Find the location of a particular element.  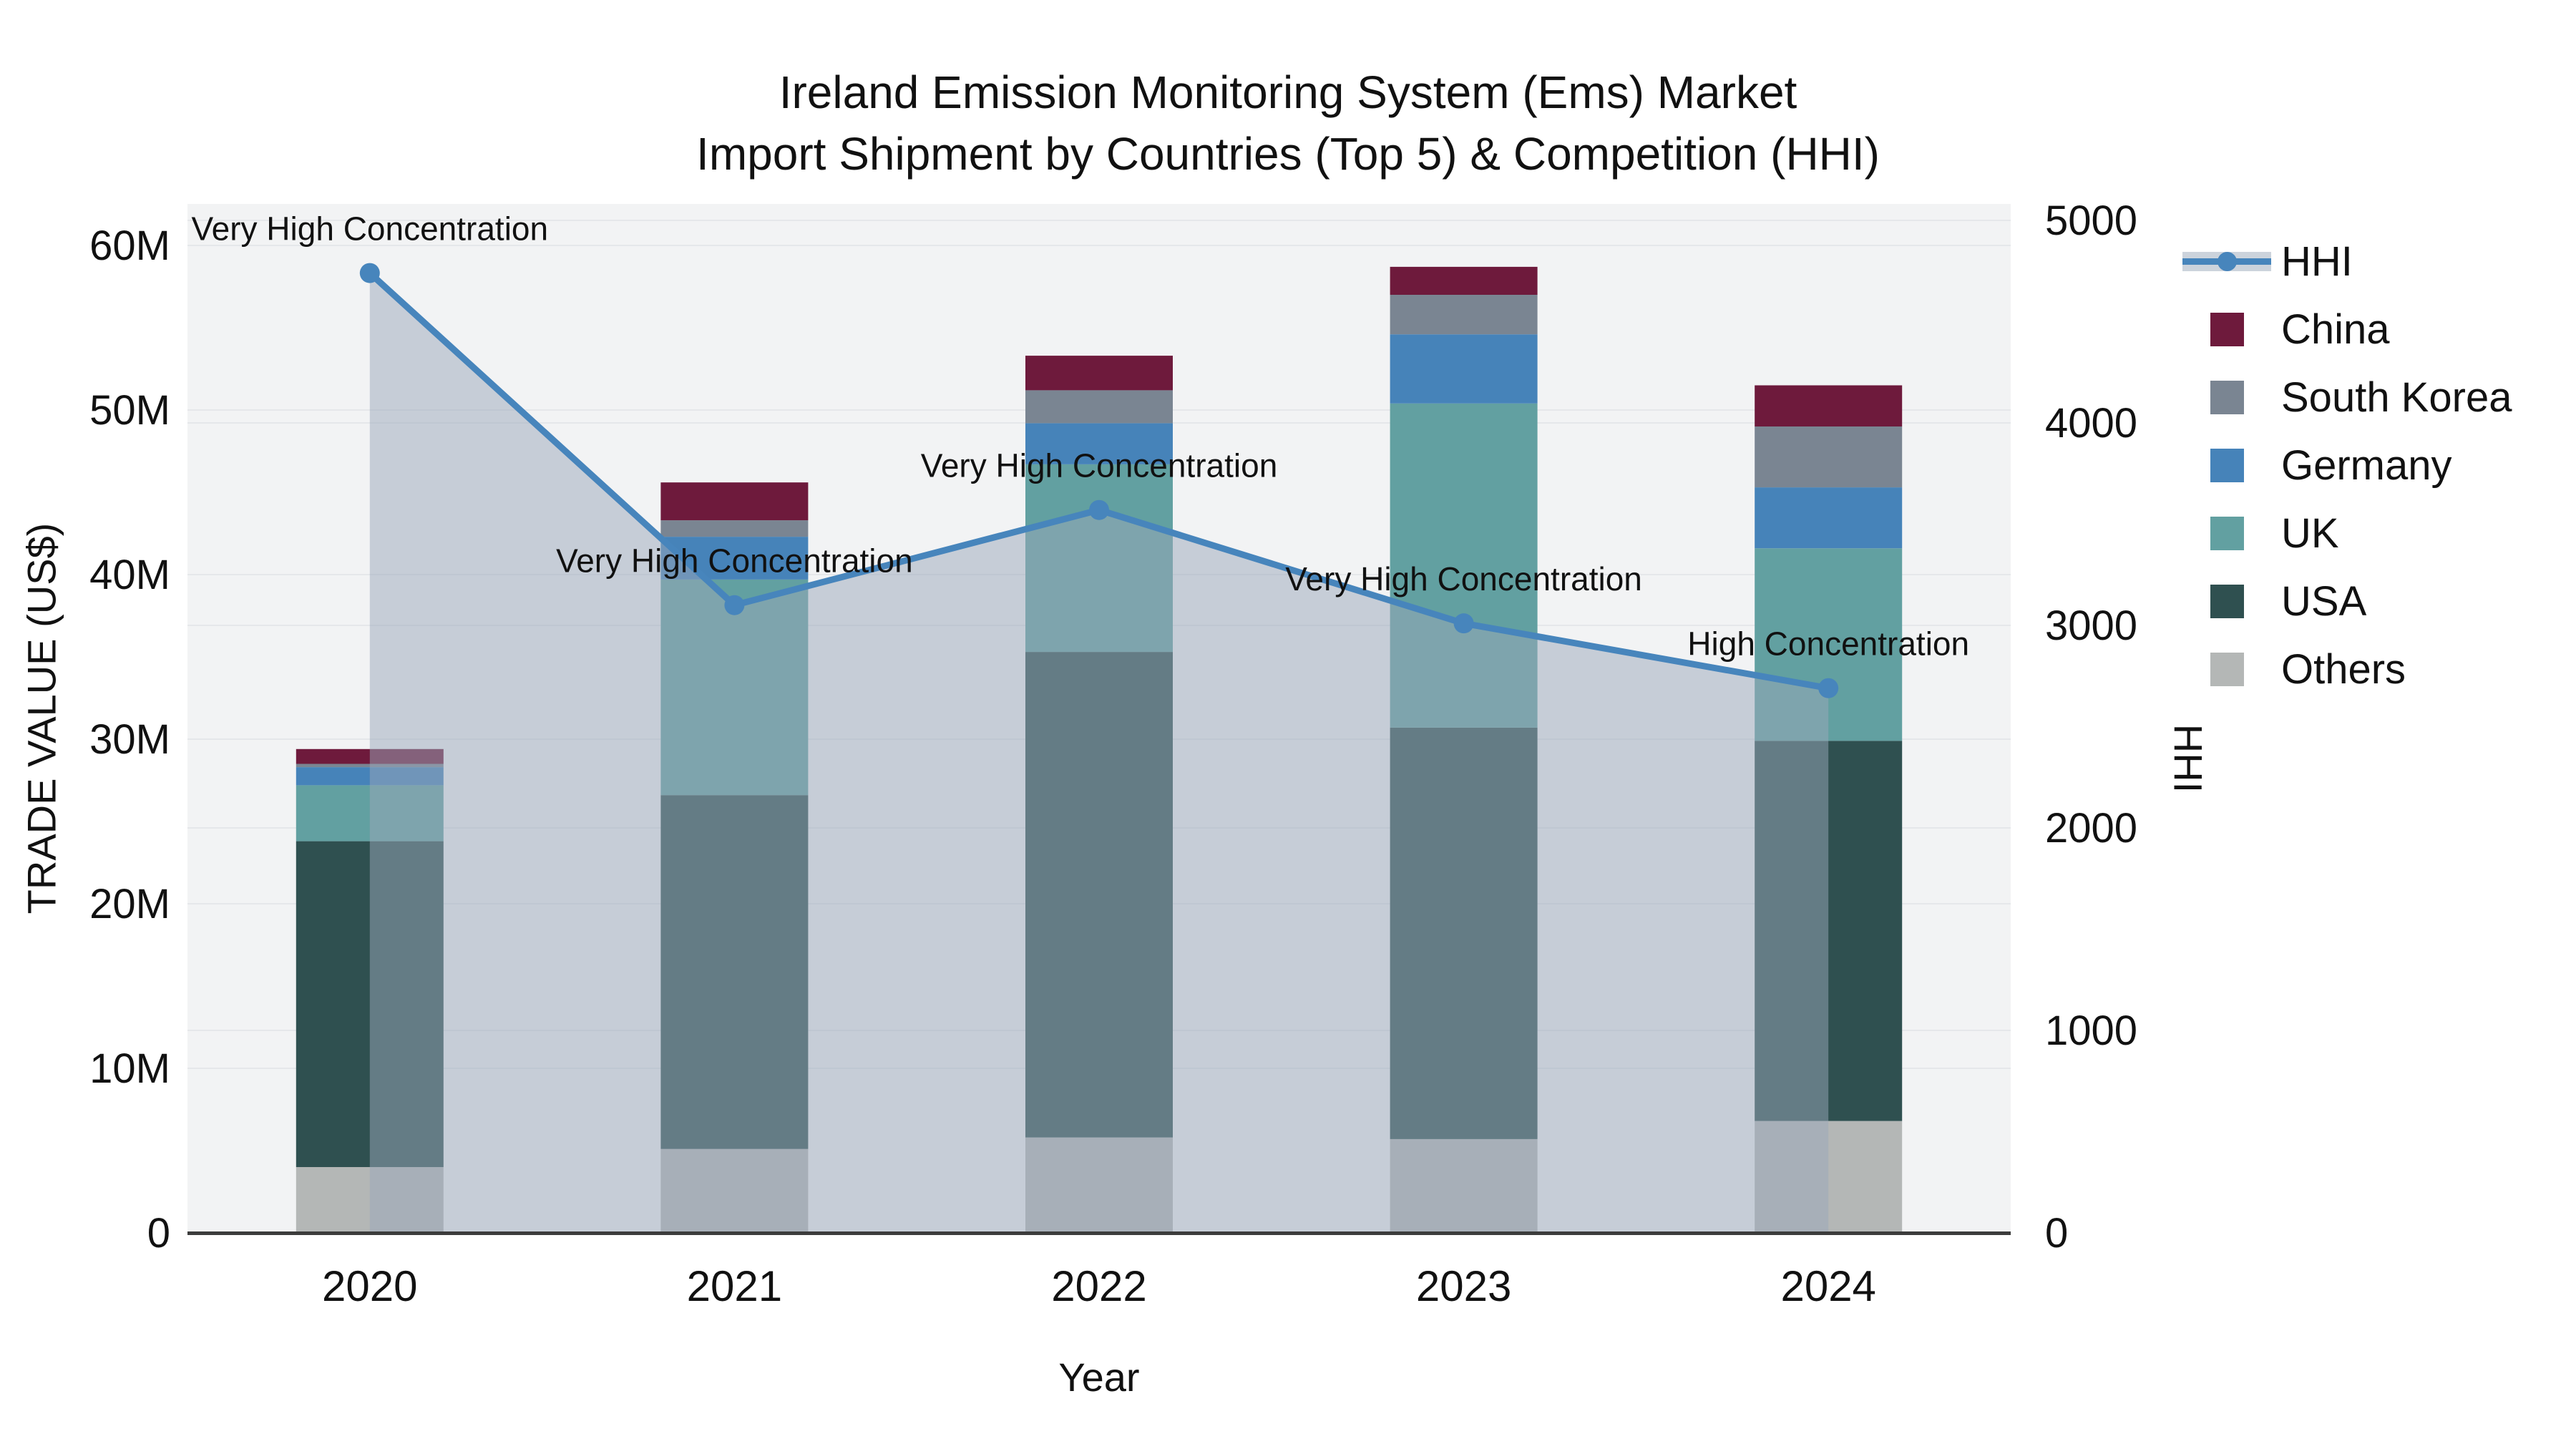

legend-item-south-korea: South Korea is located at coordinates (2347, 397).